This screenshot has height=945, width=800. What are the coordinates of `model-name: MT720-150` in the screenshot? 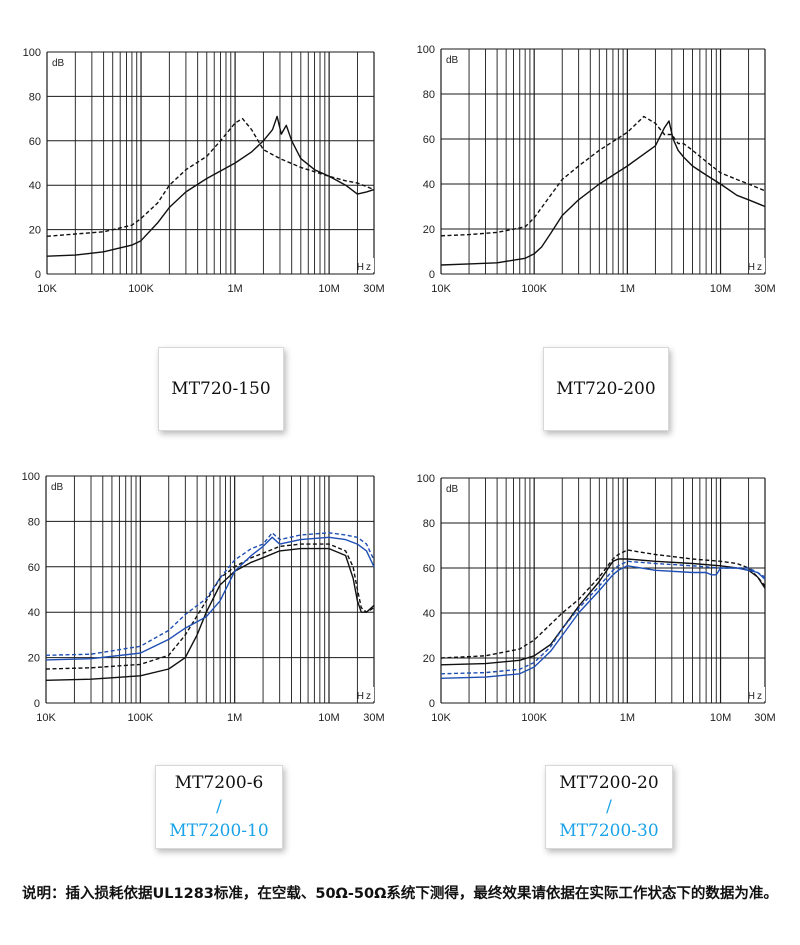 It's located at (221, 389).